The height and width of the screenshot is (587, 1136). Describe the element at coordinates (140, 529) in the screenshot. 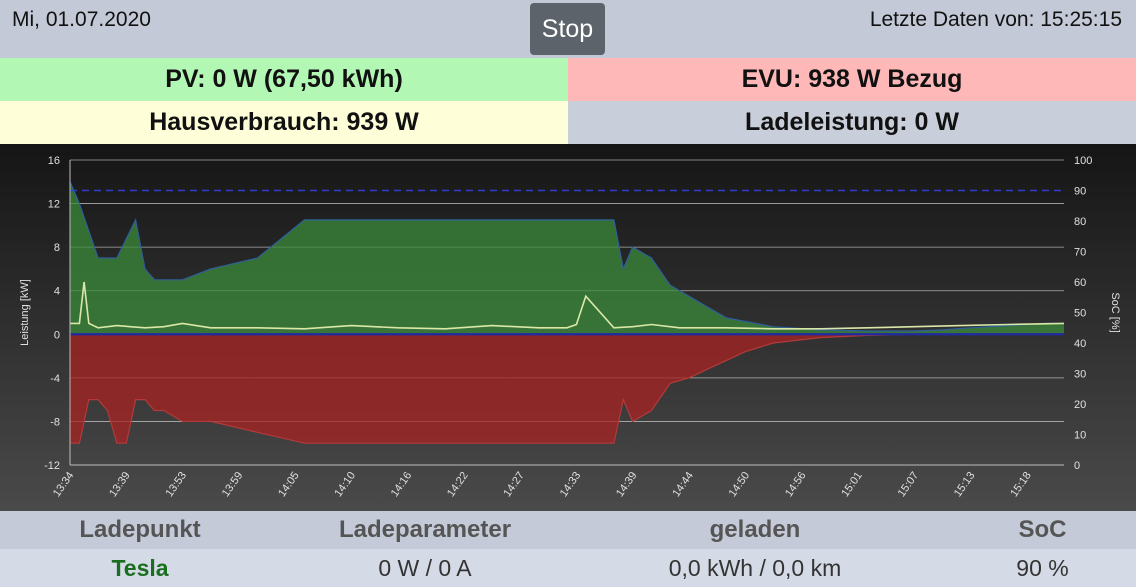

I see `header-ladepunkt: Ladepunkt` at that location.